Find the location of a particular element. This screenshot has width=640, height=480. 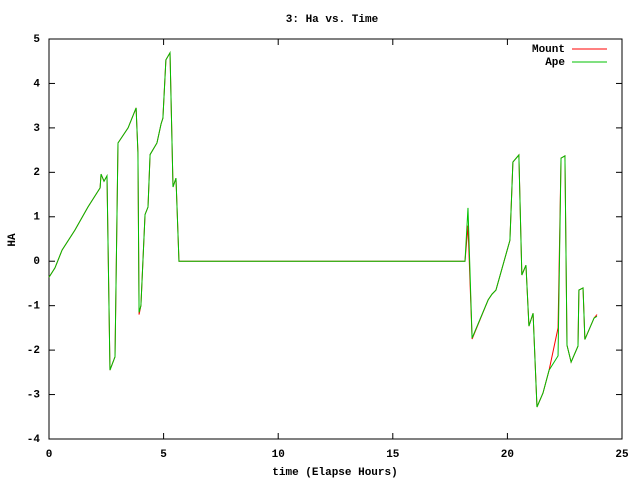

y-axis-label: HA is located at coordinates (13, 240).